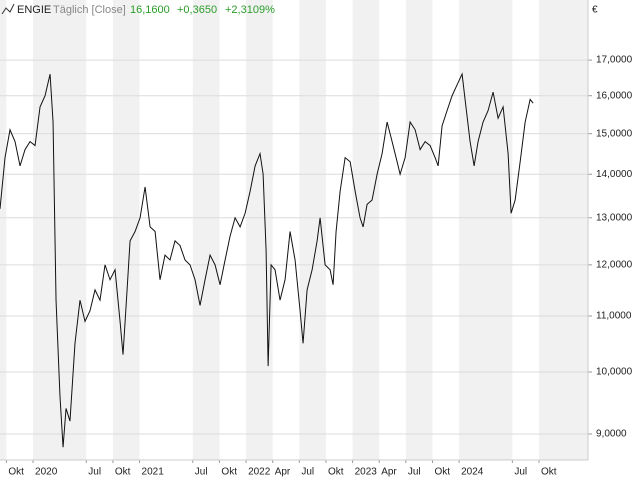 Image resolution: width=640 pixels, height=480 pixels. What do you see at coordinates (614, 133) in the screenshot?
I see `y-tick-label: 15,0000` at bounding box center [614, 133].